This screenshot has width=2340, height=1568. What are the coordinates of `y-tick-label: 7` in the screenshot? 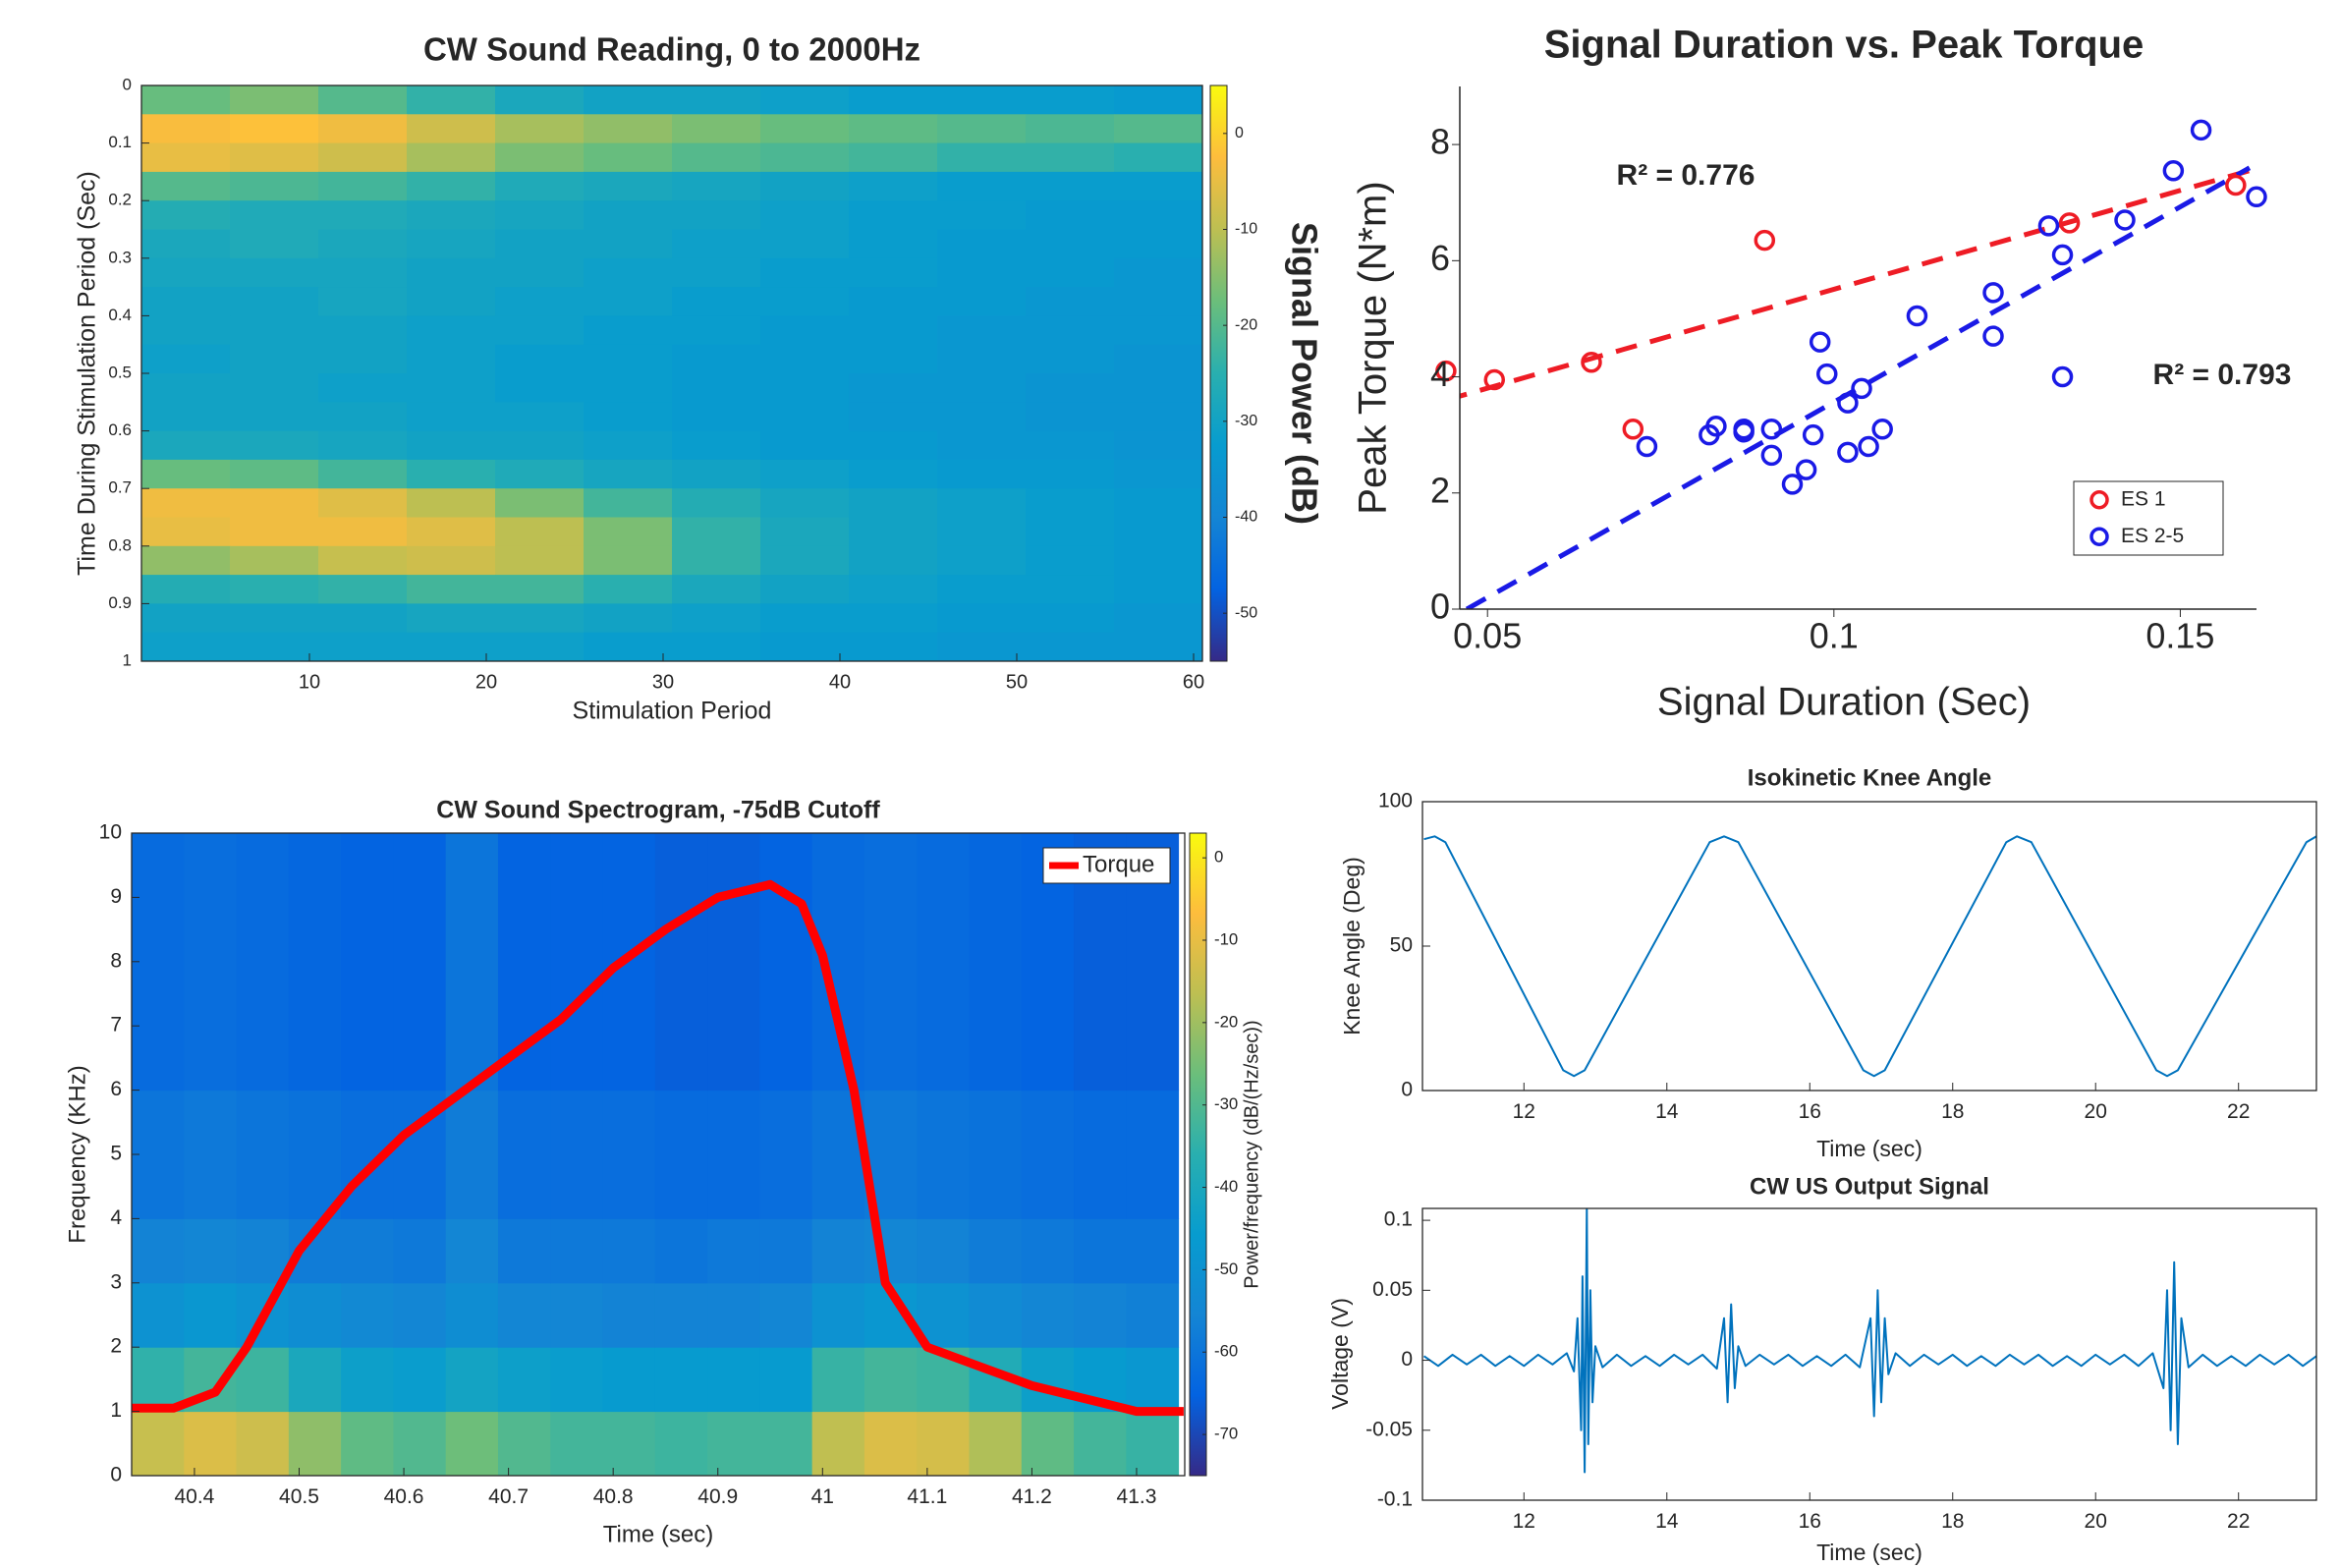 It's located at (116, 1025).